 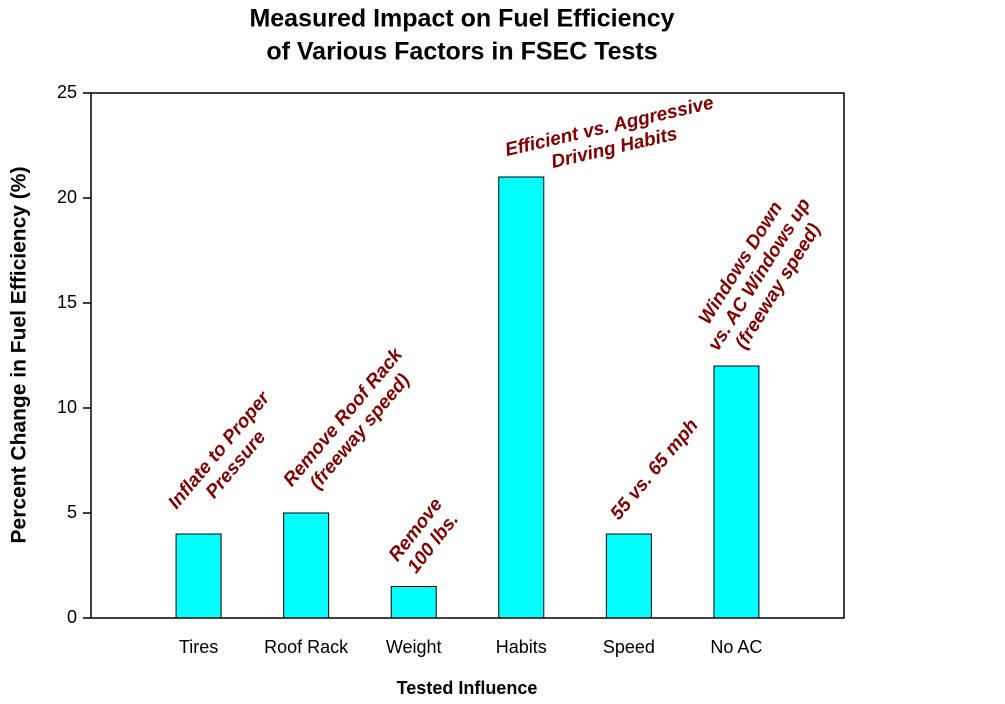 I want to click on annotation-line: 55 vs. 65 mph, so click(x=655, y=469).